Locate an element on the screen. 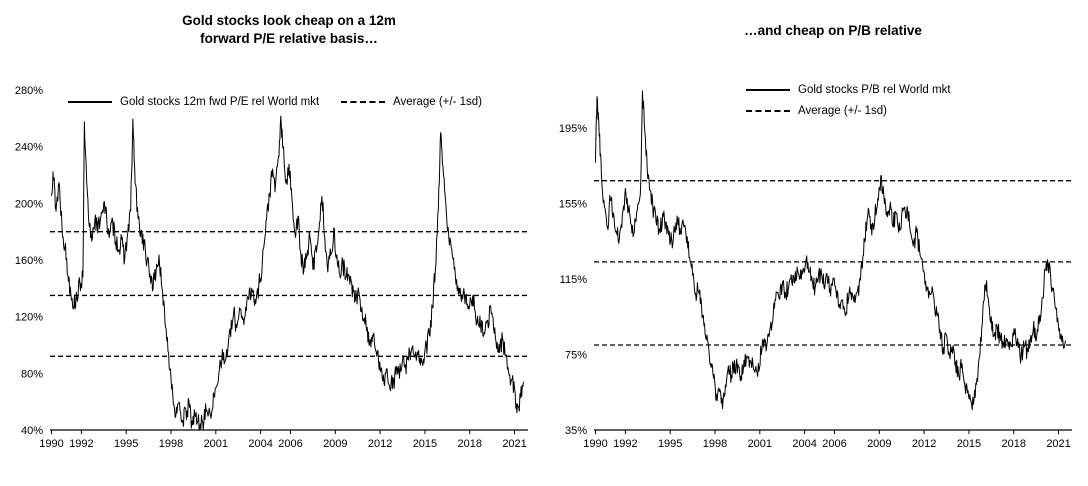 This screenshot has height=486, width=1088. legend-label-series: Gold stocks P/B rel World mkt is located at coordinates (874, 90).